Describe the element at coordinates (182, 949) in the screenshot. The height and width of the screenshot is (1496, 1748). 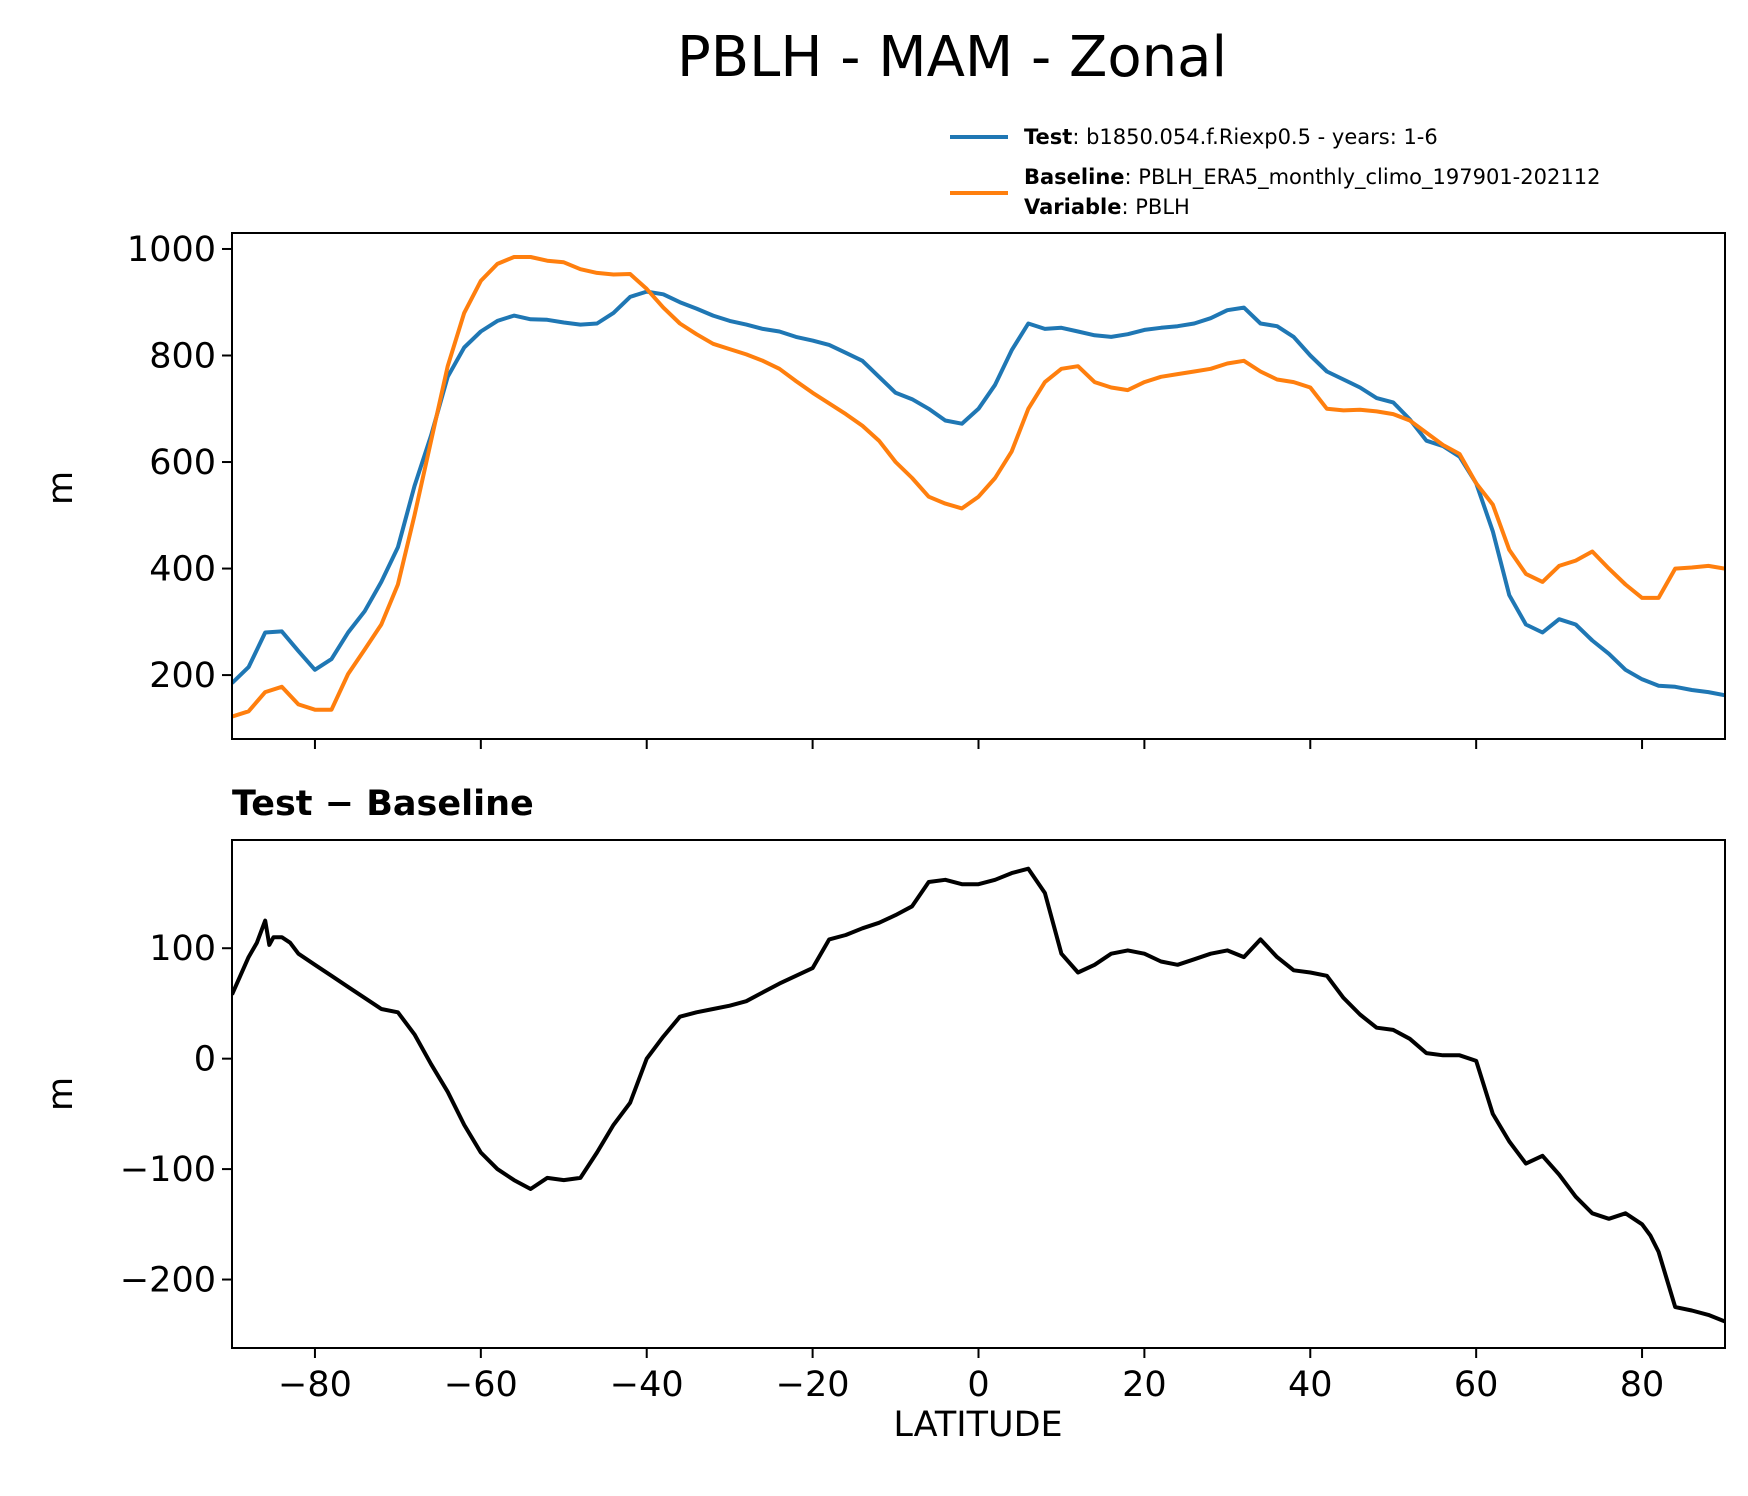
I see `bottom-y-tick-label: 100` at that location.